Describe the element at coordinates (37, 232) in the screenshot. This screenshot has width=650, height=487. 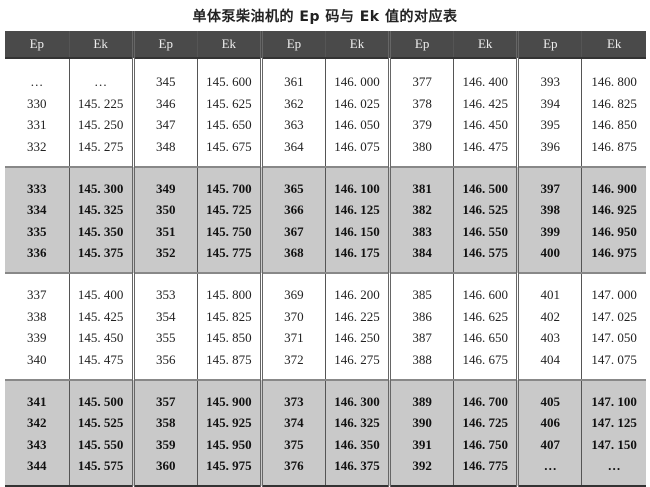
I see `ep-cell: 335` at that location.